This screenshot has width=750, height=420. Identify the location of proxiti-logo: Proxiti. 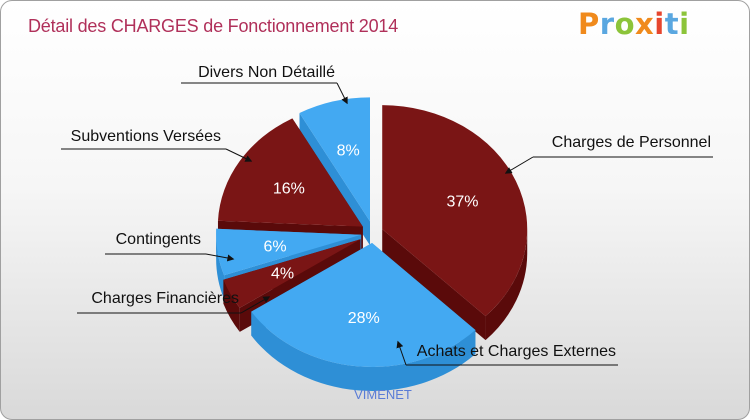
(634, 24).